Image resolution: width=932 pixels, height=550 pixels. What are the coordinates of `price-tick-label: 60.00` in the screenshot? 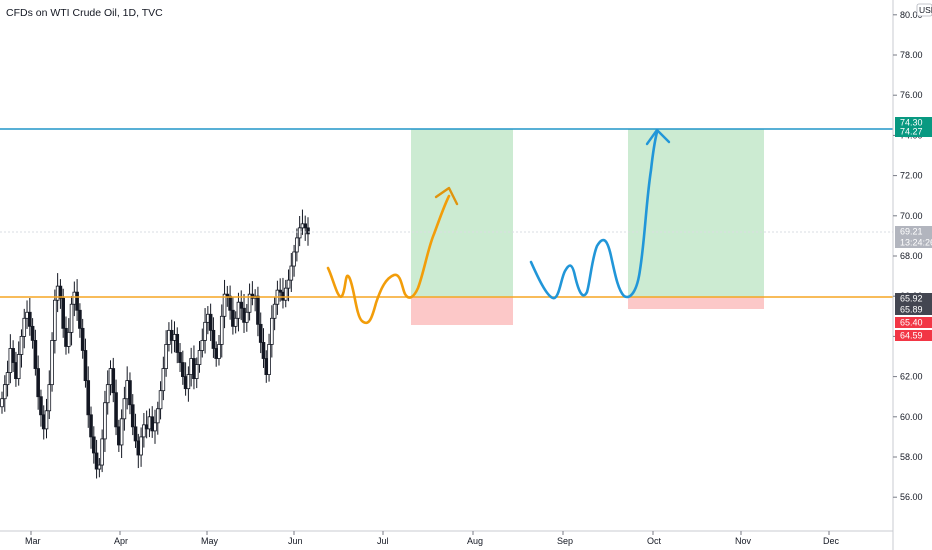 It's located at (911, 417).